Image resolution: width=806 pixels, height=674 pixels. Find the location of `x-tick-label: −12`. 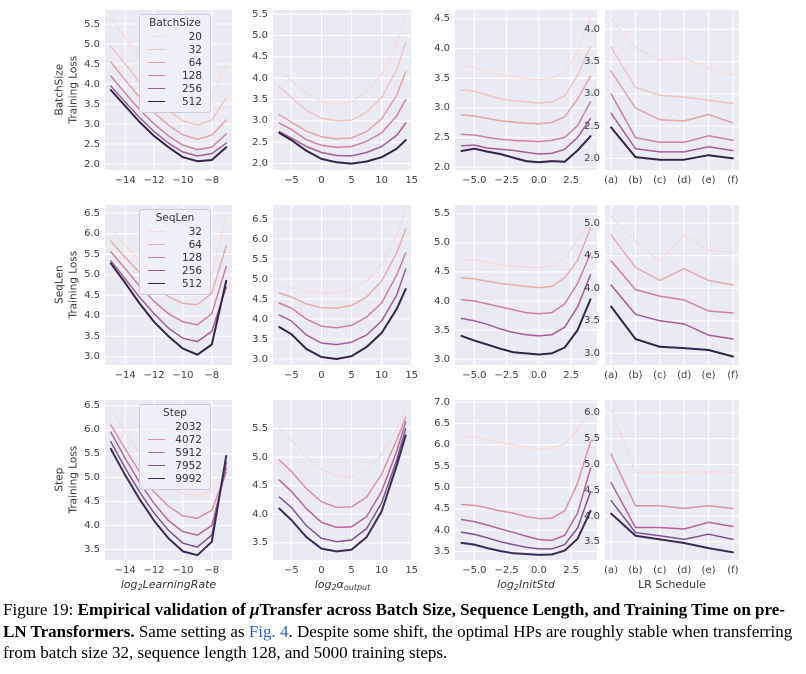

x-tick-label: −12 is located at coordinates (154, 180).